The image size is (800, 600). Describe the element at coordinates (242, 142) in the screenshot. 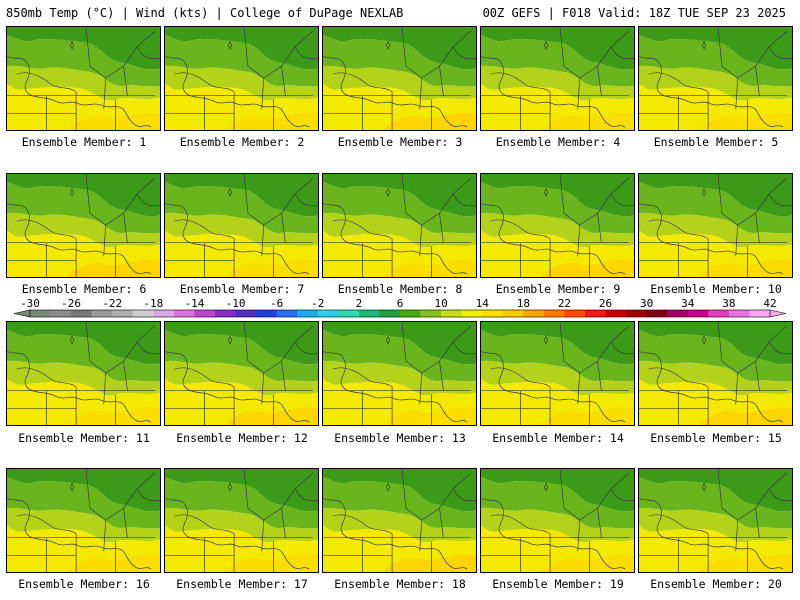

I see `panel-caption: Ensemble Member: 2` at that location.